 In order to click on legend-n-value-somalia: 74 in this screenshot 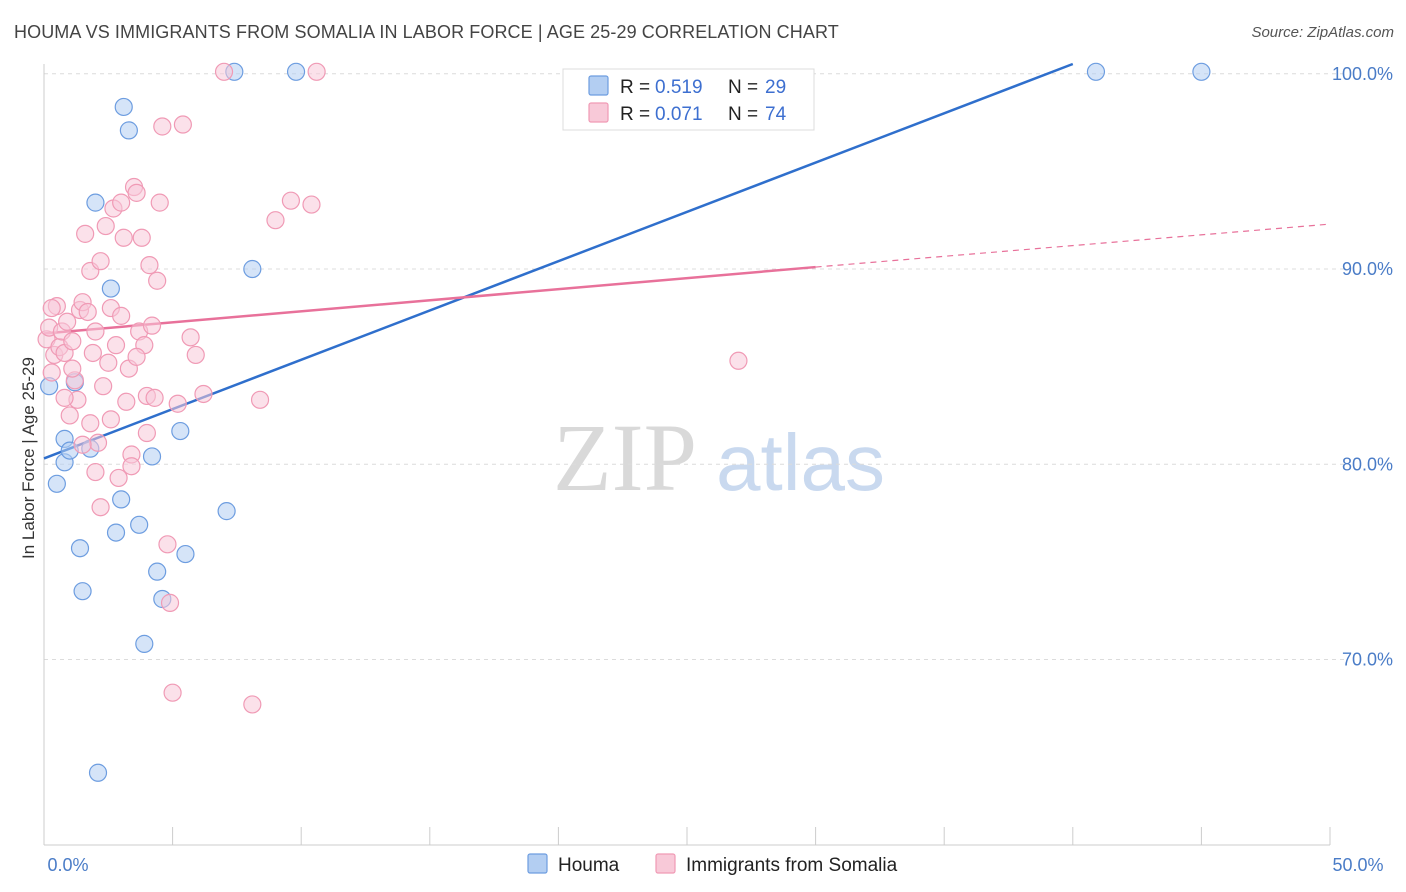, I will do `click(776, 114)`.